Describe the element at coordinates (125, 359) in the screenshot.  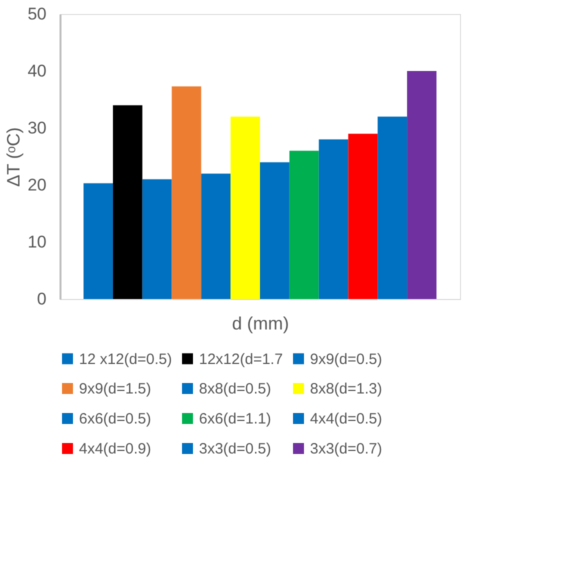
I see `legend-label: 12 x12(d=0.5)` at that location.